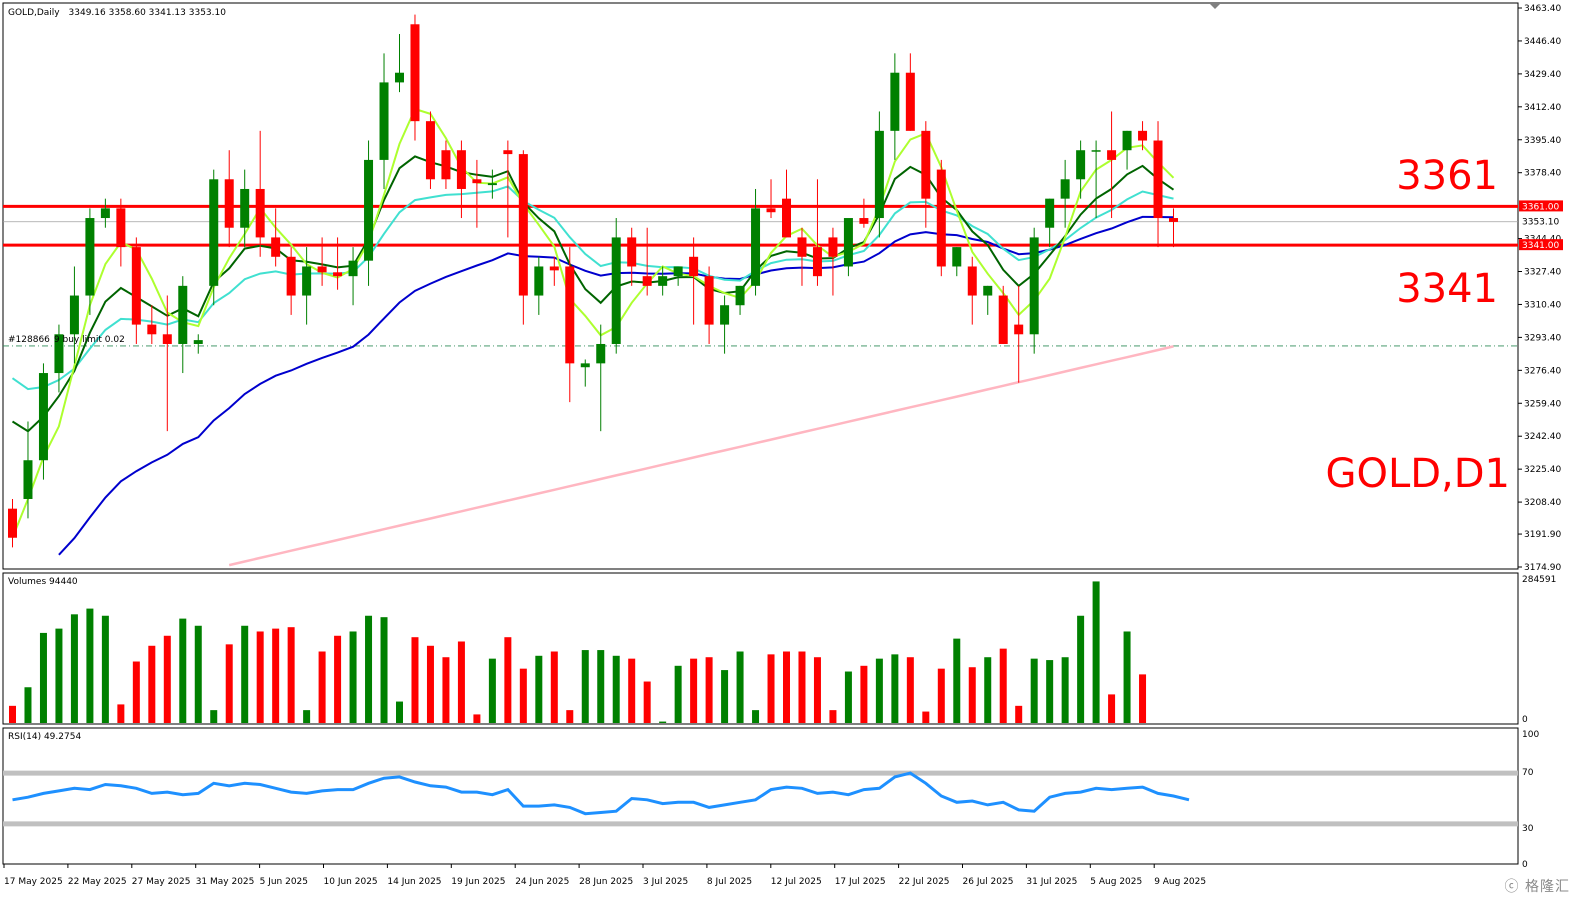 The width and height of the screenshot is (1576, 899). I want to click on ma-200-line, so click(701, 456).